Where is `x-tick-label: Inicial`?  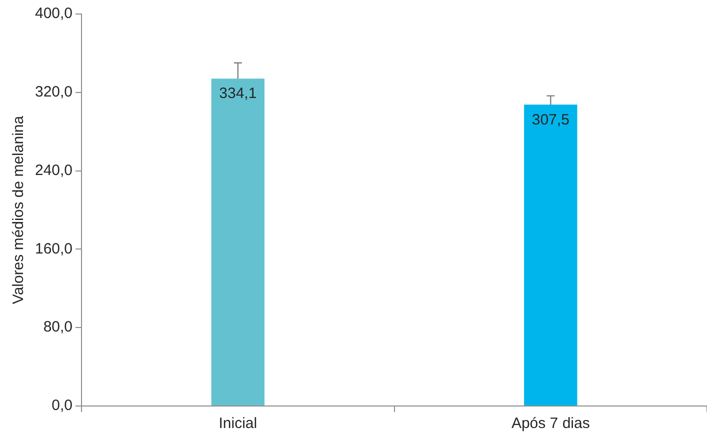
x-tick-label: Inicial is located at coordinates (238, 423).